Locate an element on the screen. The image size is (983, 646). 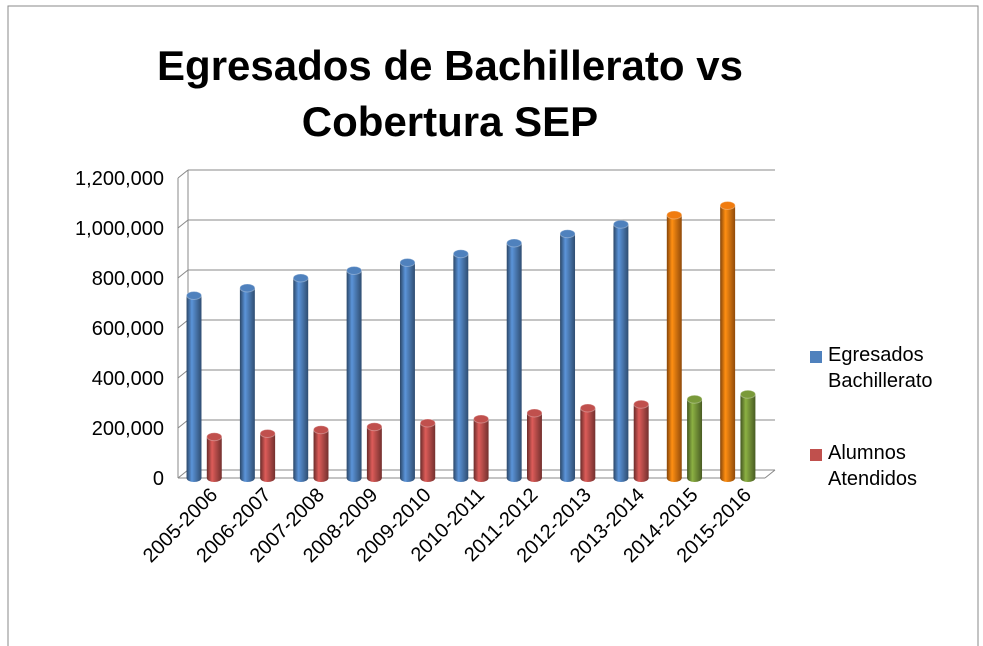
y-tick-label: 400,000 is located at coordinates (128, 379).